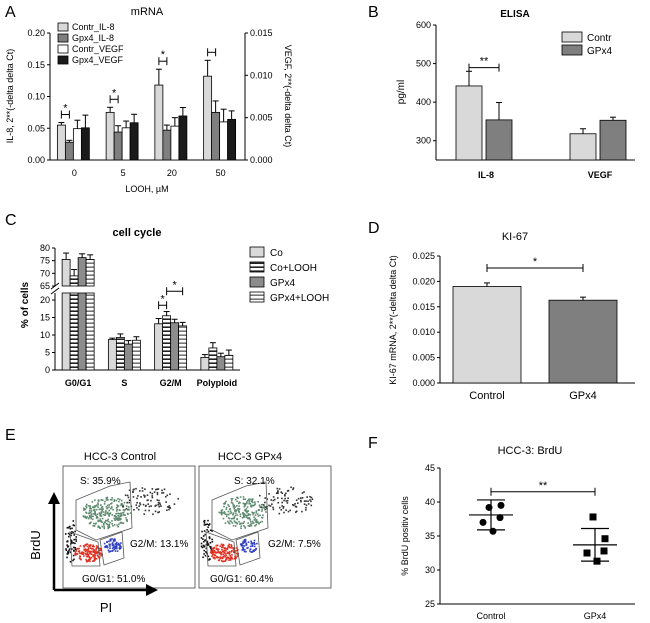  Describe the element at coordinates (241, 579) in the screenshot. I see `gate-label-g0g1-gpx4: G0/G1: 60.4%` at that location.